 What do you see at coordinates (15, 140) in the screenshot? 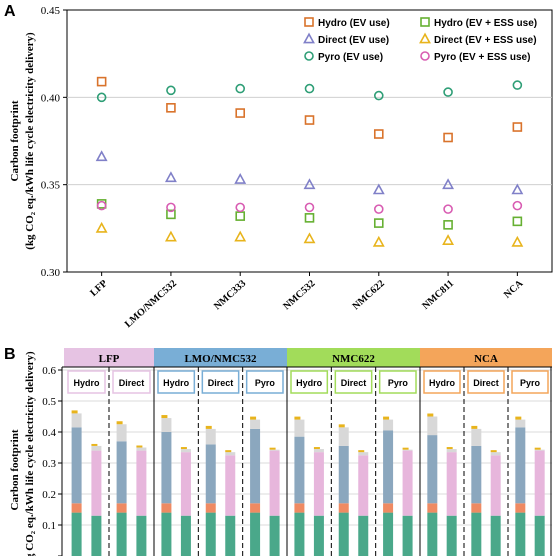
I see `scatter-y-axis-label-line1: Carbon footprint` at bounding box center [15, 140].